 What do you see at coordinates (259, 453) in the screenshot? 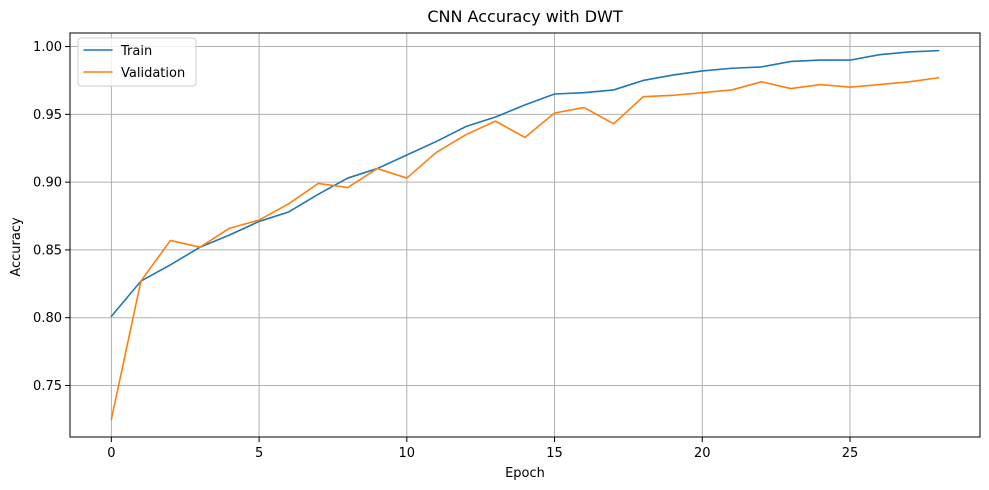
I see `x-tick-label: 5` at bounding box center [259, 453].